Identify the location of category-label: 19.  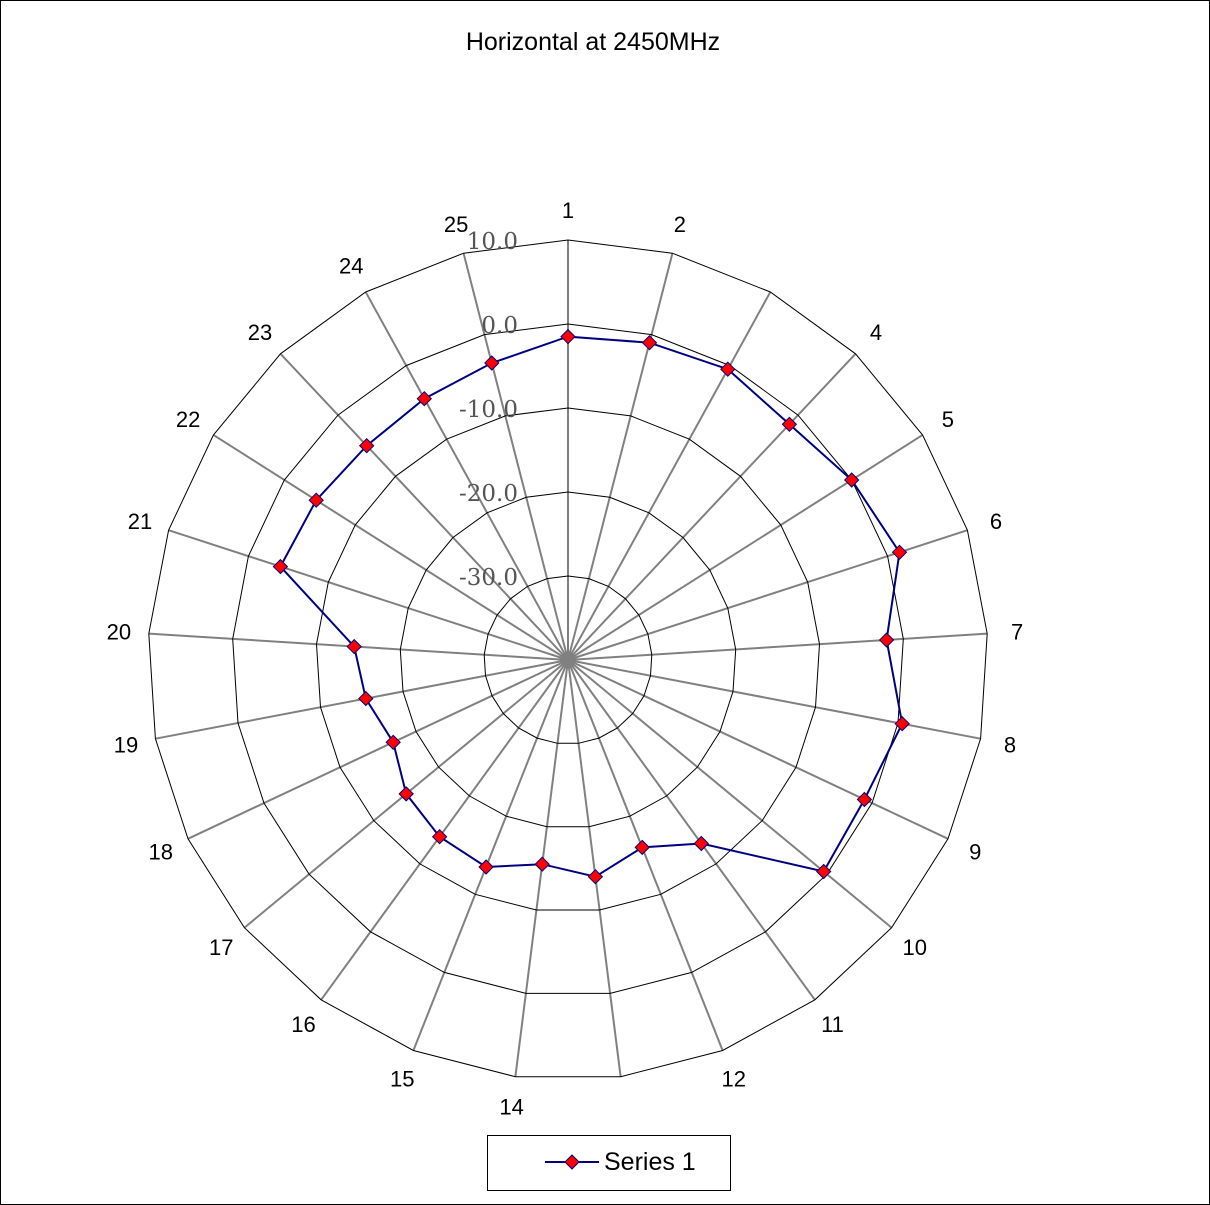
(126, 744).